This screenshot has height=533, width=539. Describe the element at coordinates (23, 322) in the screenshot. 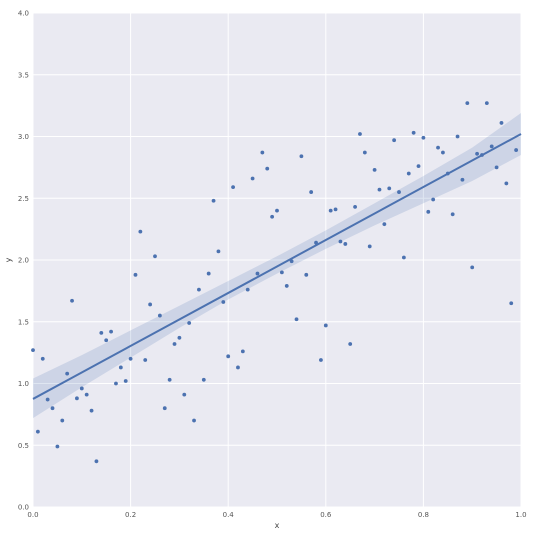

I see `y-tick-label-3: 1.5` at that location.